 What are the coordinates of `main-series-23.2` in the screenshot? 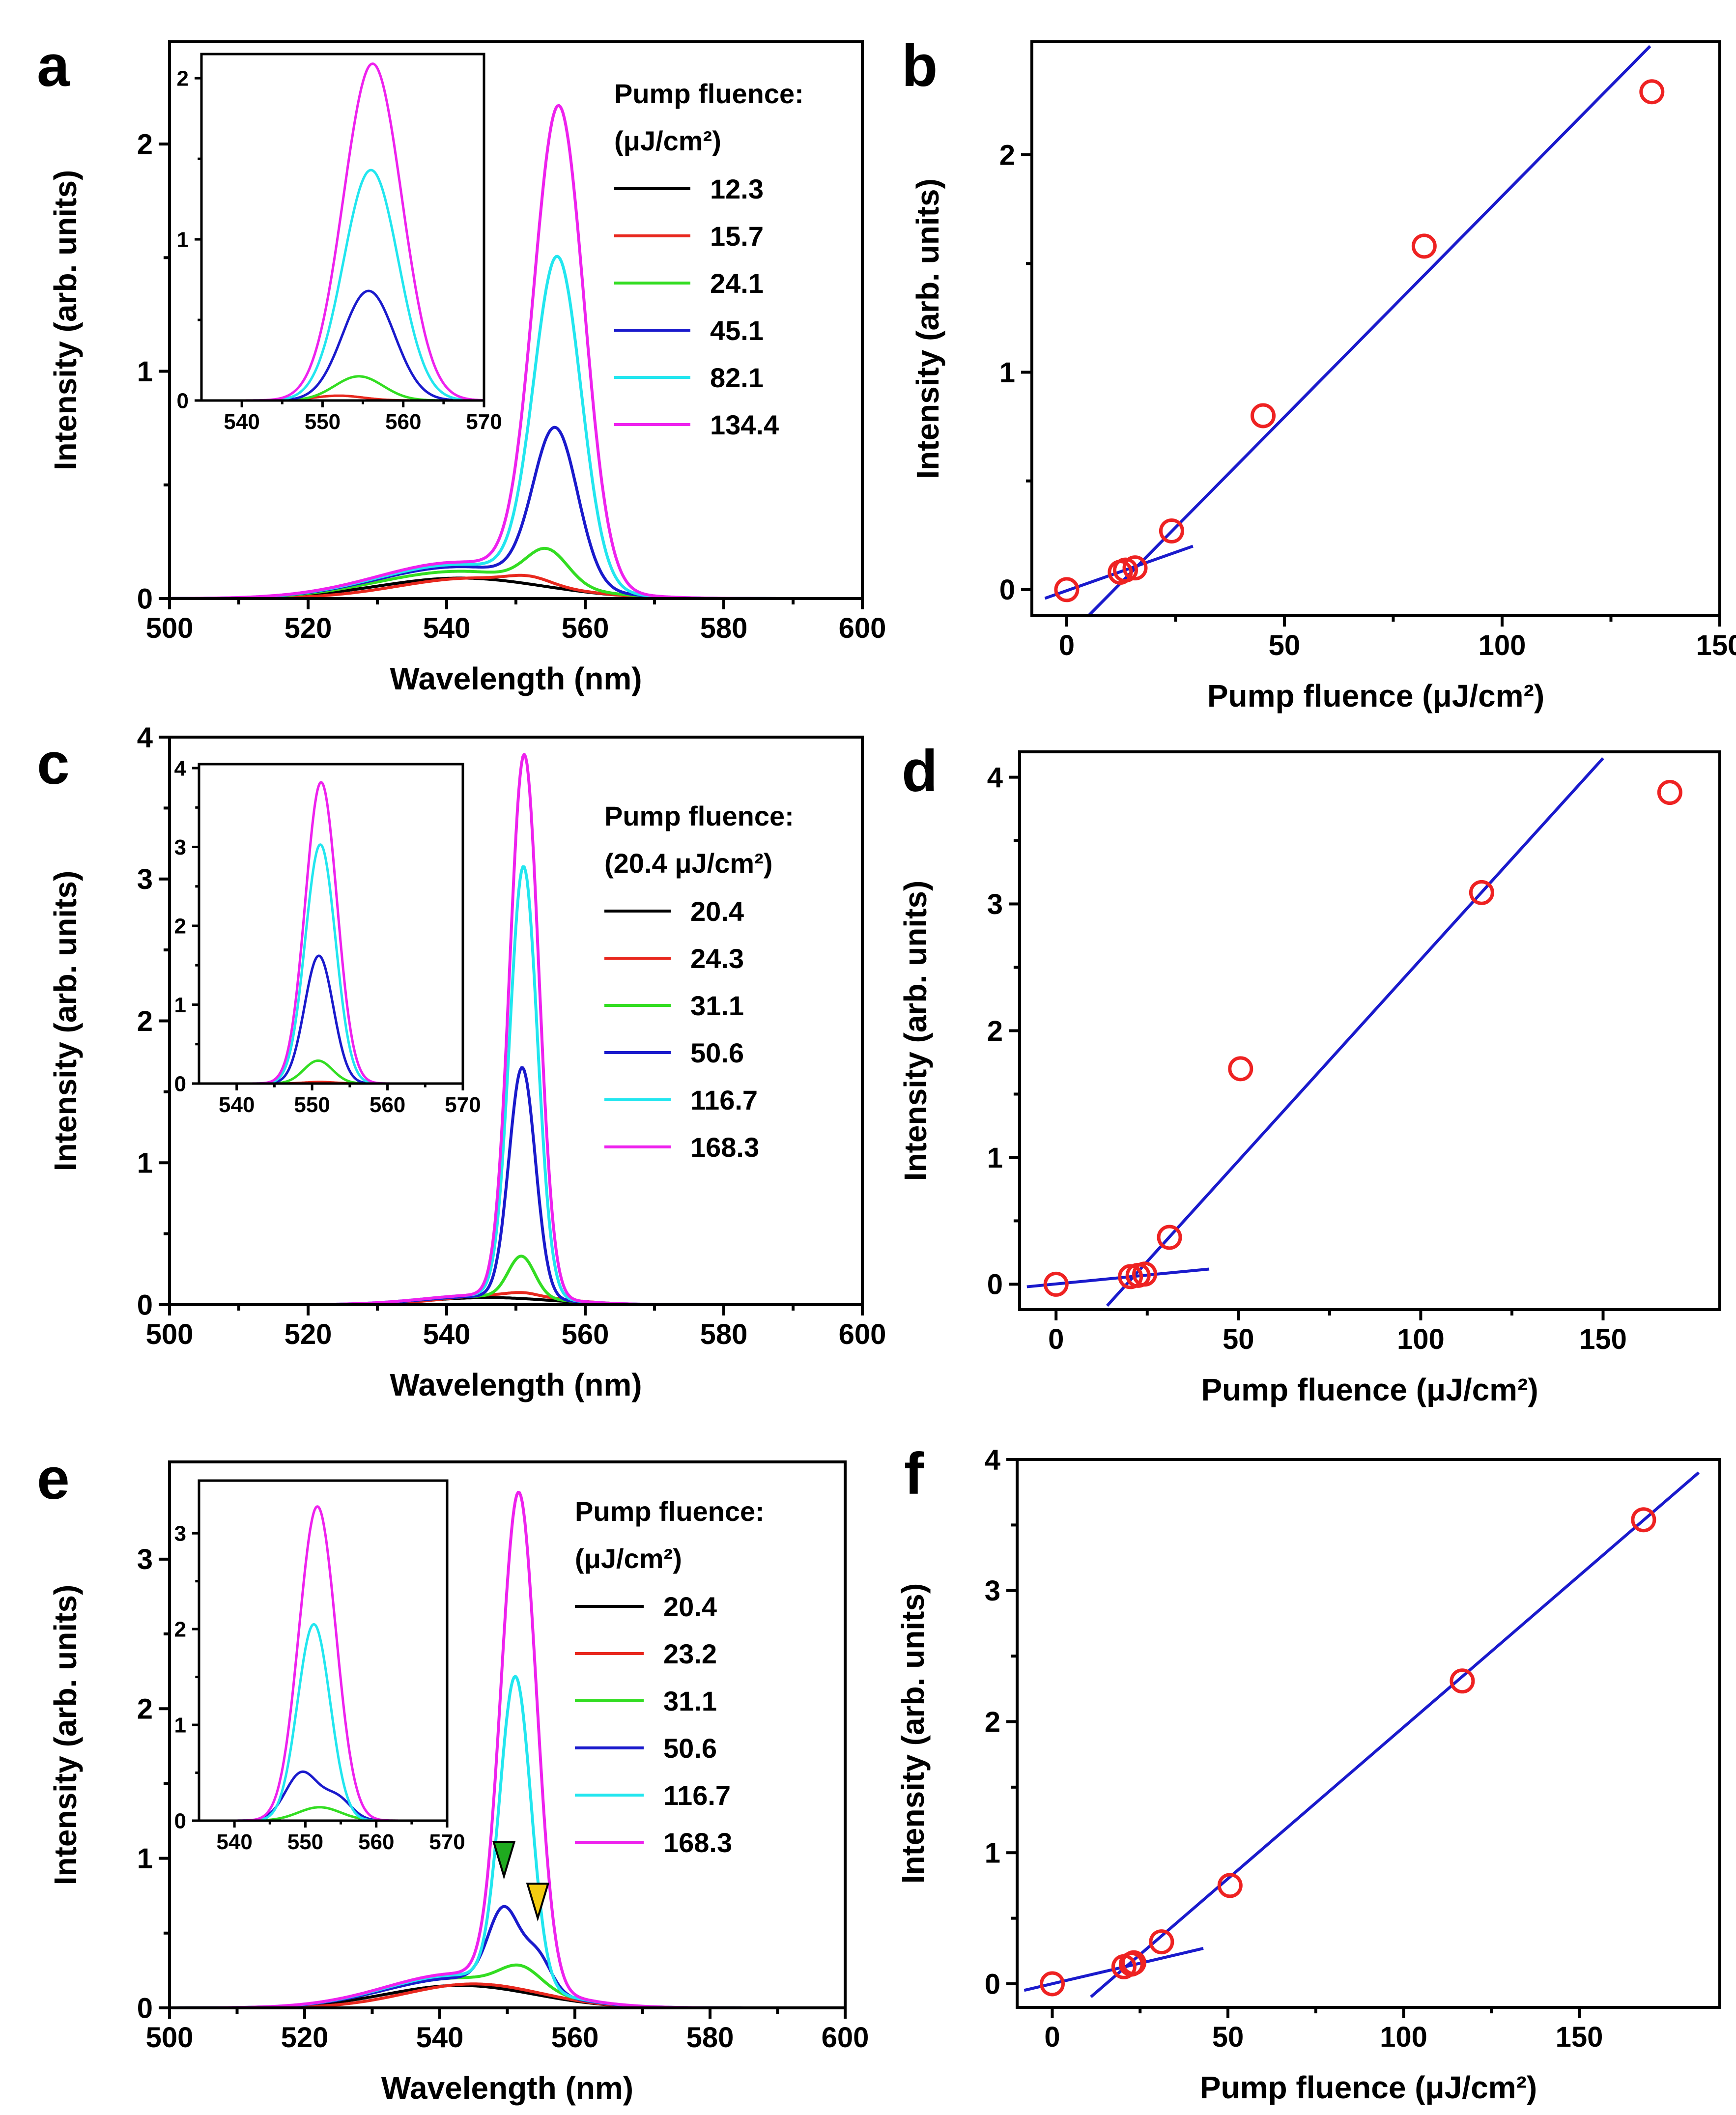 It's located at (507, 1995).